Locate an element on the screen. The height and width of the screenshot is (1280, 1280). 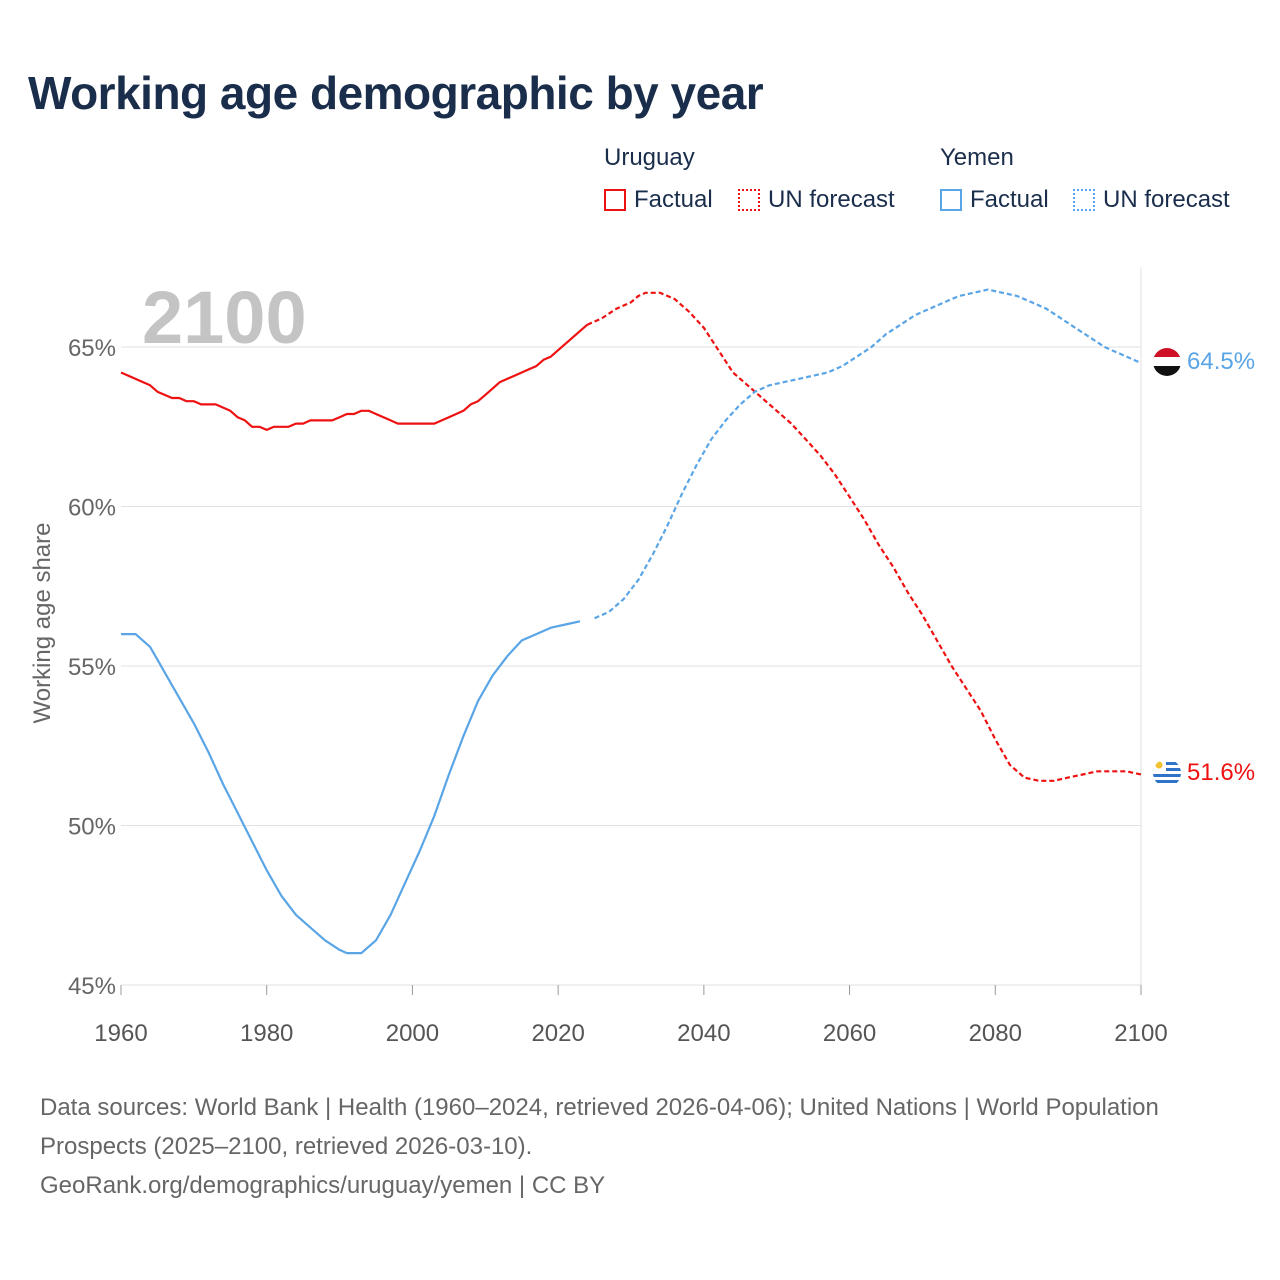
uruguay-flag-icon is located at coordinates (1167, 773).